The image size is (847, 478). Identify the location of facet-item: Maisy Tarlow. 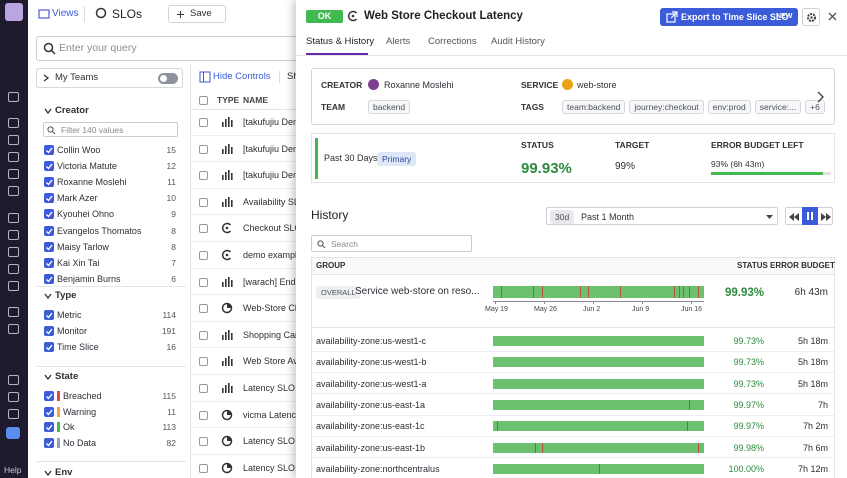
(83, 246).